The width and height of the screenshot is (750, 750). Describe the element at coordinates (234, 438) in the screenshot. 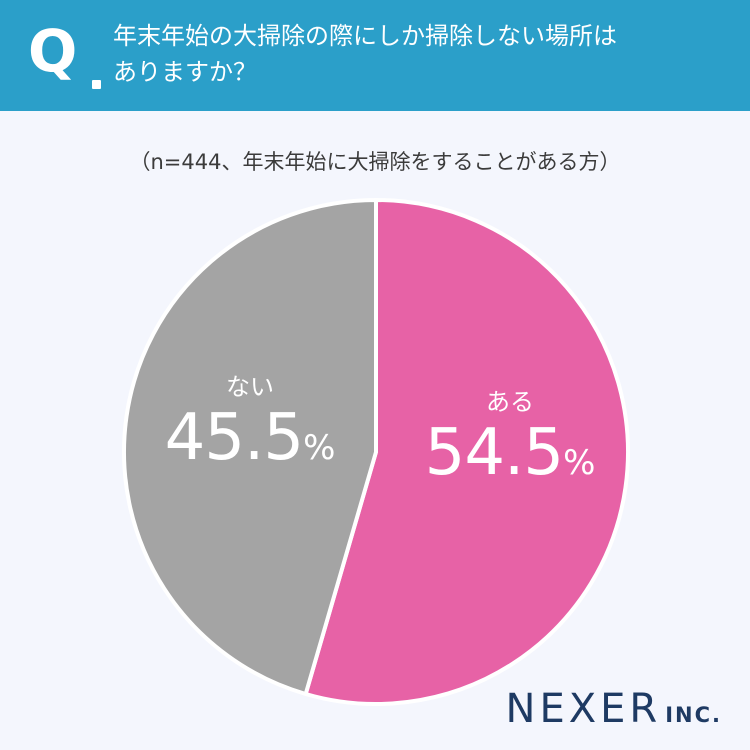

I see `slice-value-number-nai: 45.5` at that location.